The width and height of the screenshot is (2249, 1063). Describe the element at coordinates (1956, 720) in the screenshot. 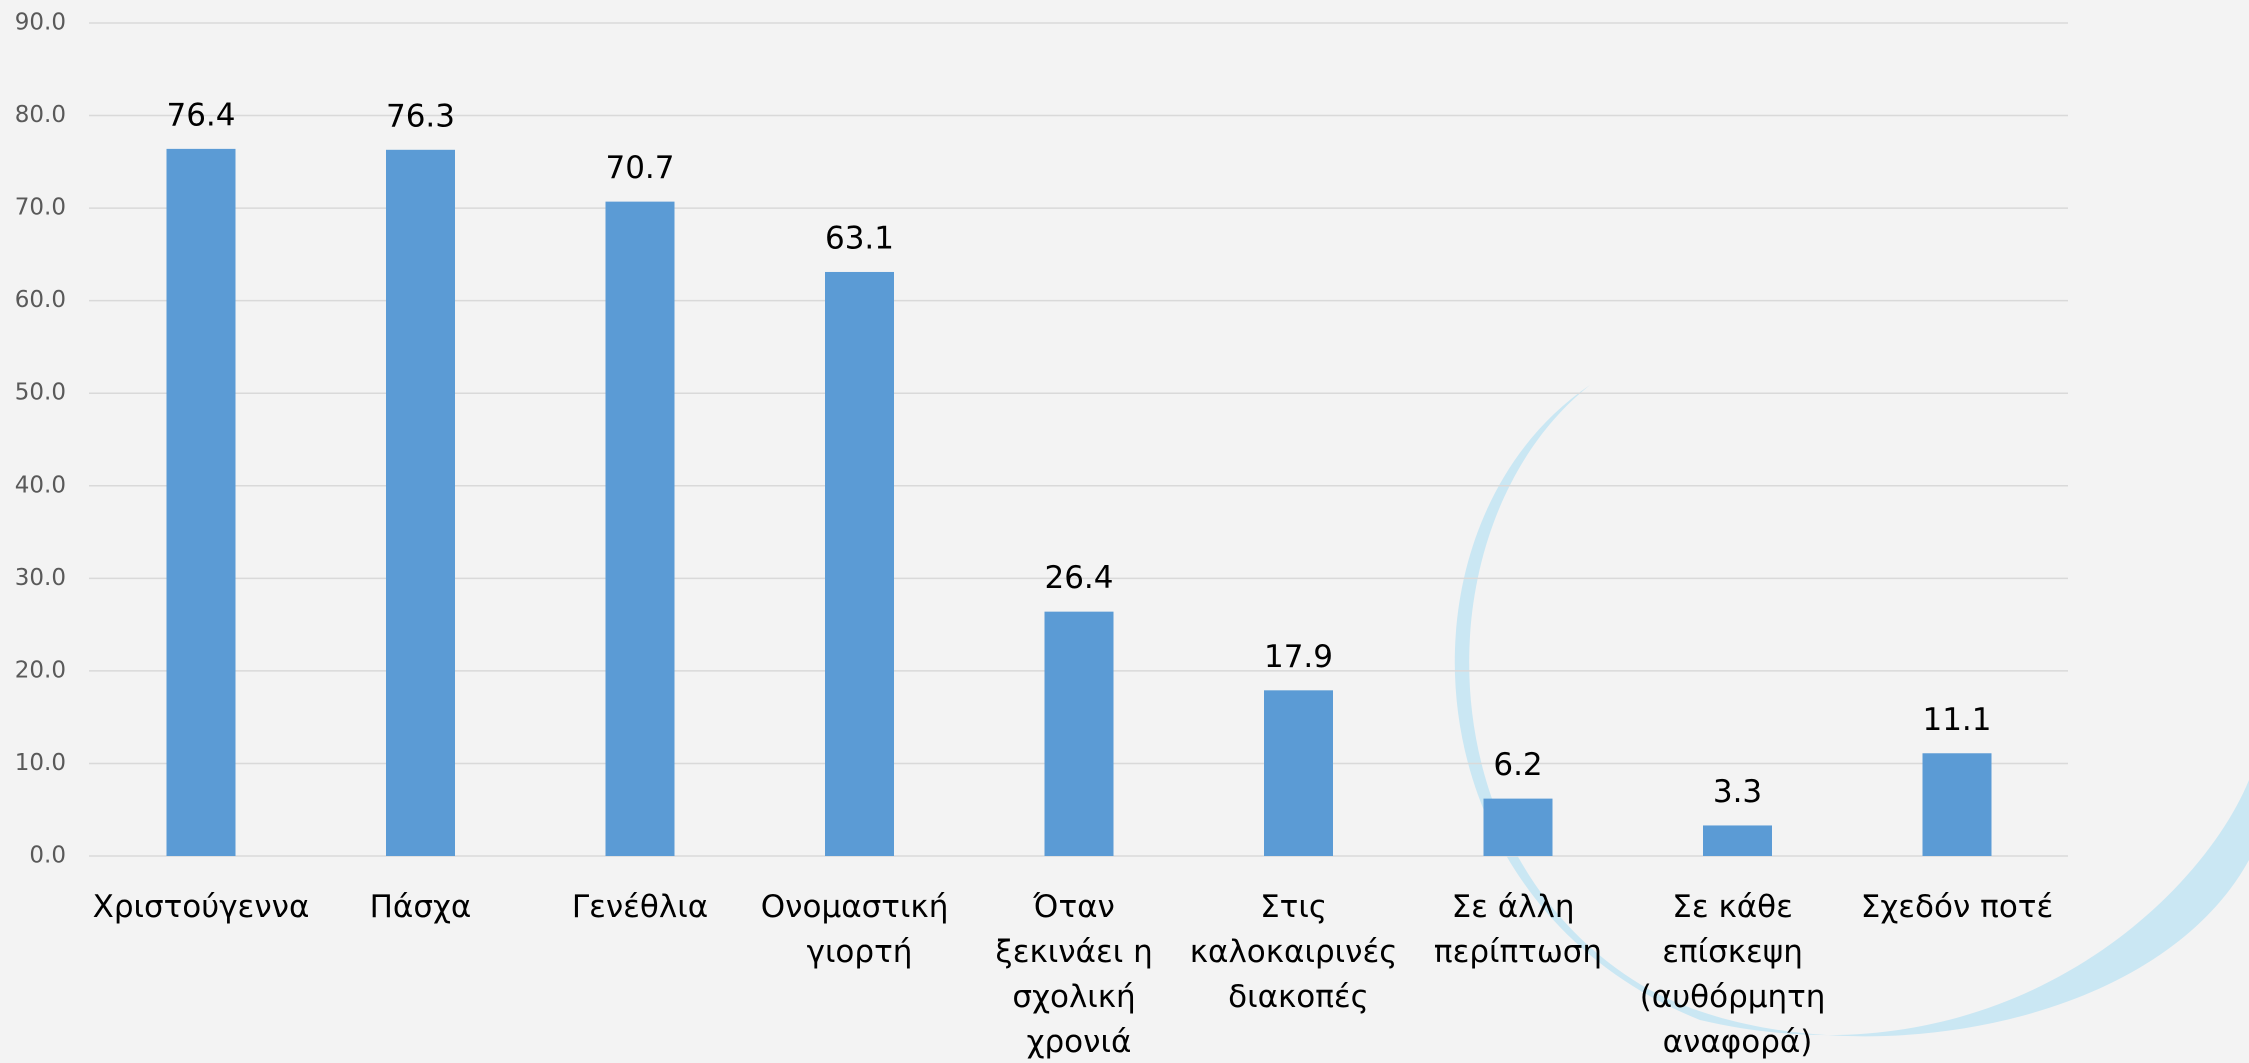

I see `data-label: 11.1` at that location.